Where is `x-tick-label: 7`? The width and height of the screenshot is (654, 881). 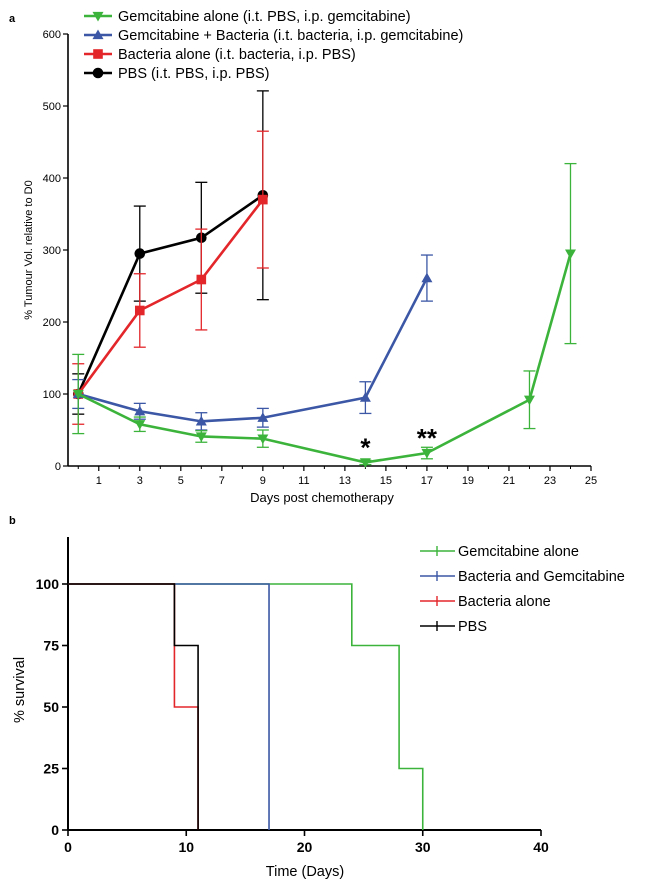
x-tick-label: 7 is located at coordinates (222, 481).